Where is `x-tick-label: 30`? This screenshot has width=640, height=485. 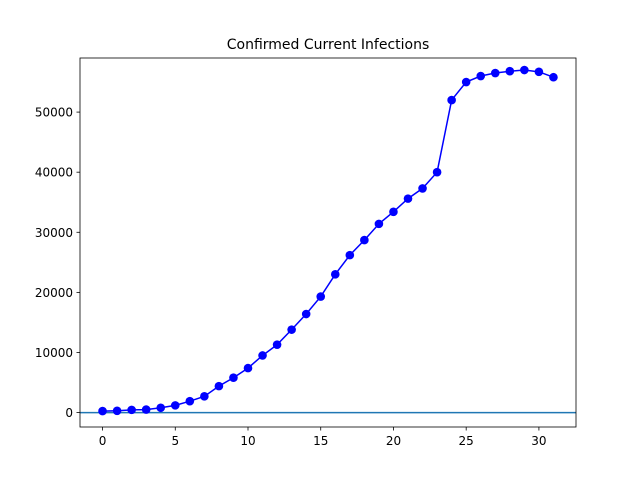 x-tick-label: 30 is located at coordinates (538, 441).